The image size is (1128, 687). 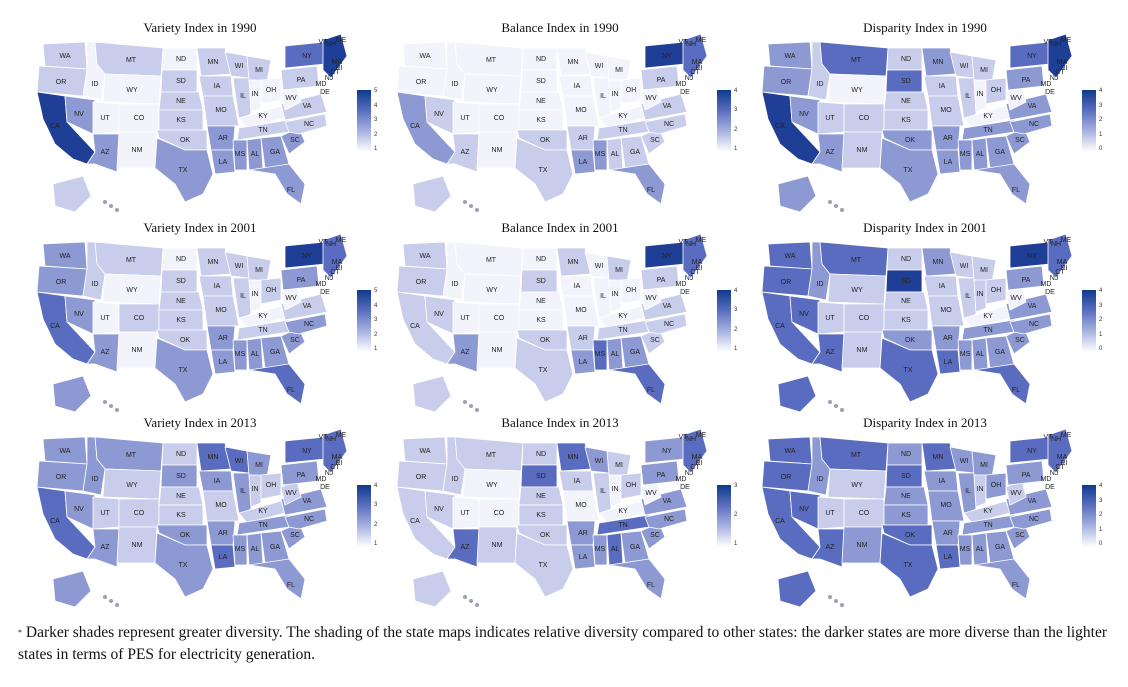 I want to click on color-legend: 4 3 2 1 0, so click(x=1102, y=524).